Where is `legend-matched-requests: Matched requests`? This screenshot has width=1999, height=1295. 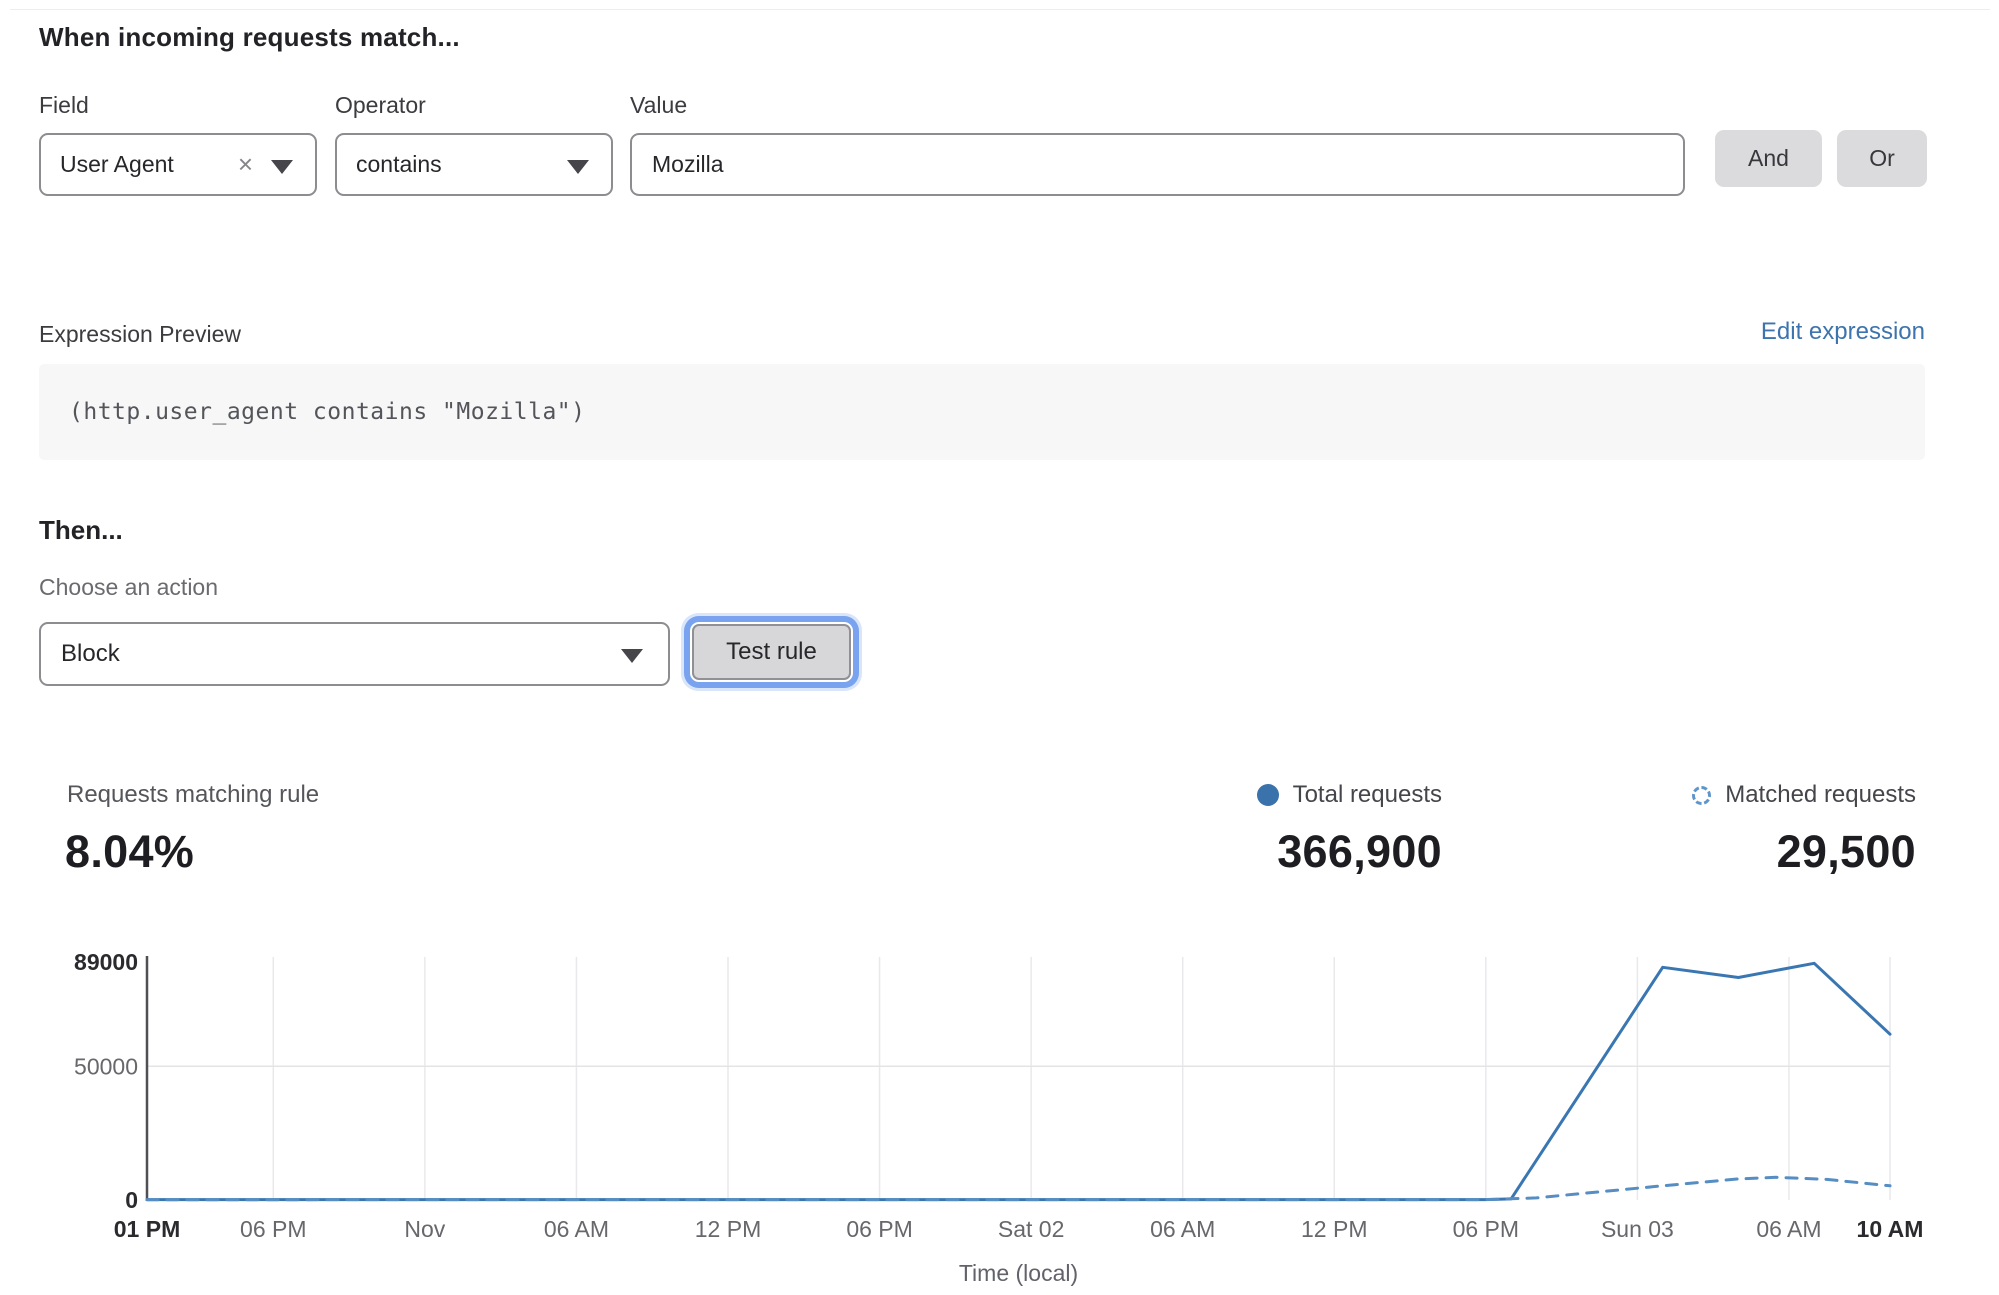
legend-matched-requests: Matched requests is located at coordinates (1804, 795).